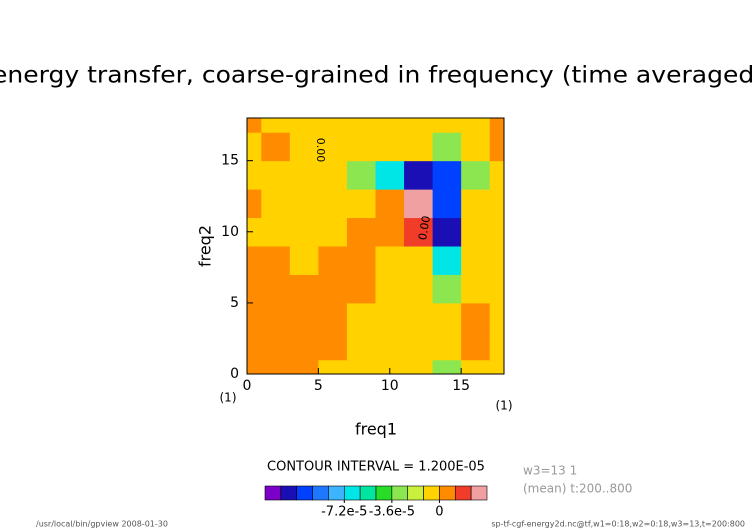 Image resolution: width=752 pixels, height=532 pixels. What do you see at coordinates (205, 246) in the screenshot?
I see `y-axis-label: freq2` at bounding box center [205, 246].